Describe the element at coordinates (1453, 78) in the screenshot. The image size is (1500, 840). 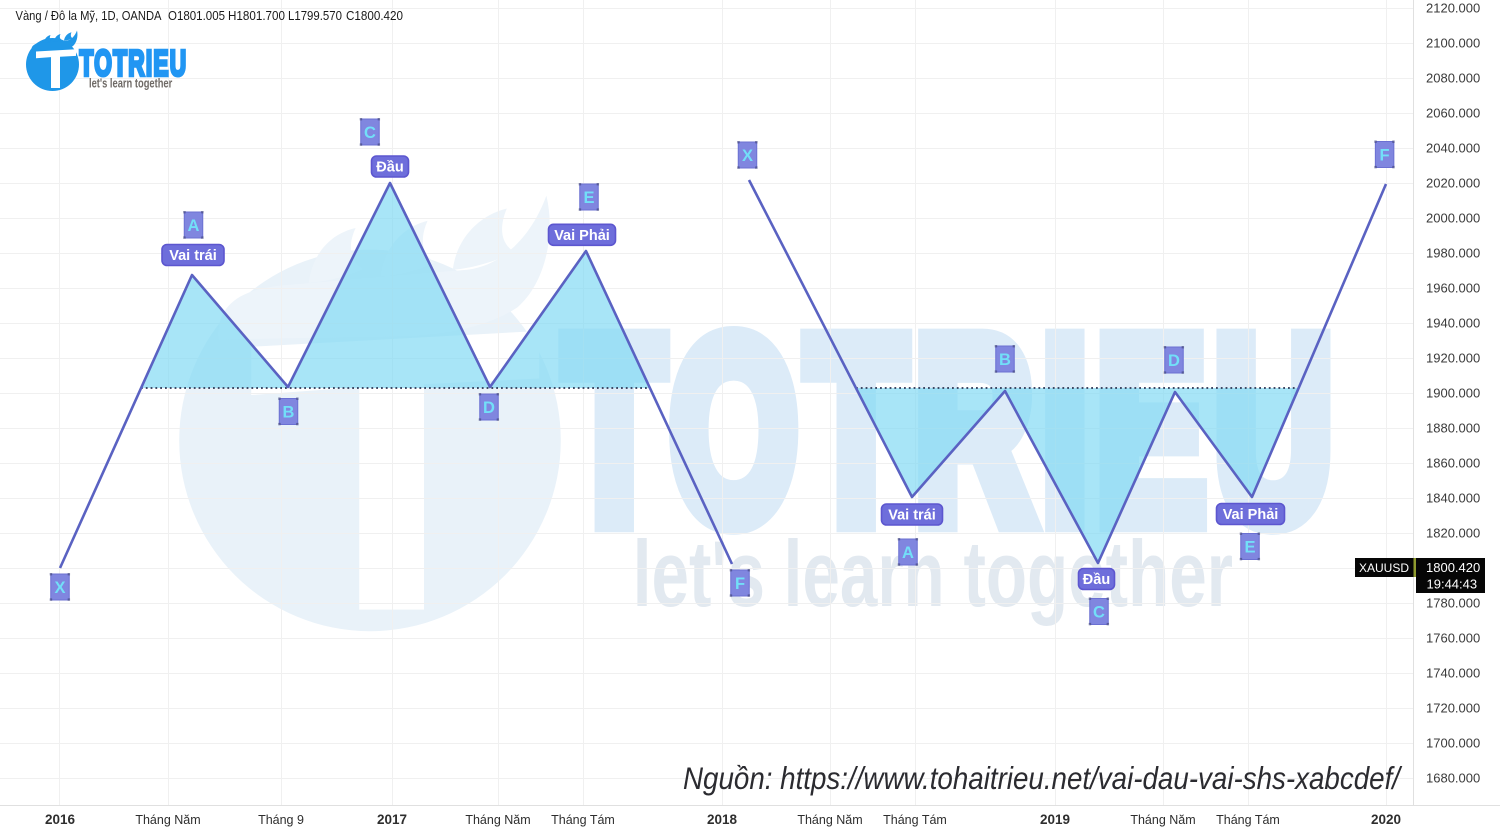
I see `svg-text: 2080.000` at that location.